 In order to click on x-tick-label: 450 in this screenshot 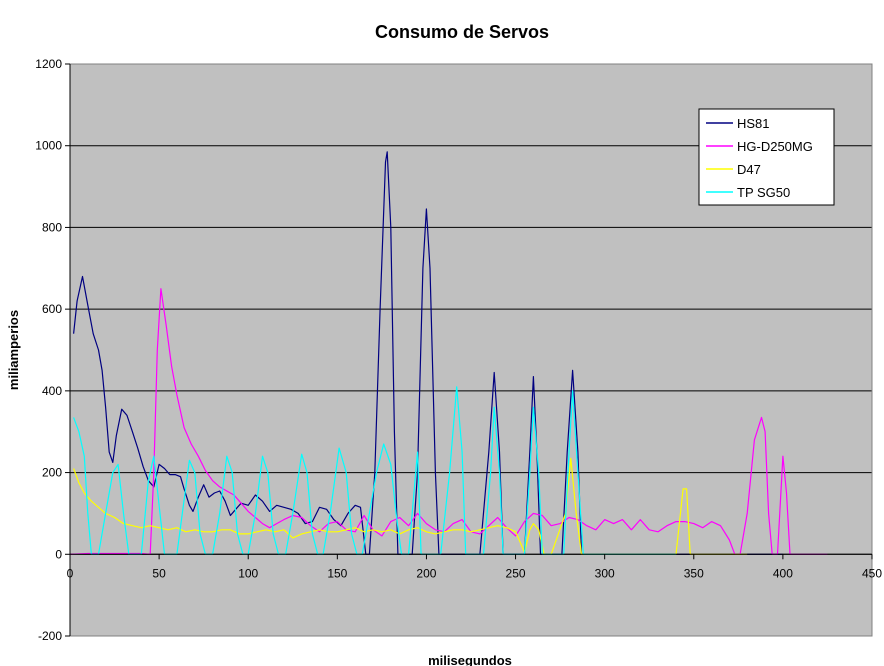, I will do `click(872, 573)`.